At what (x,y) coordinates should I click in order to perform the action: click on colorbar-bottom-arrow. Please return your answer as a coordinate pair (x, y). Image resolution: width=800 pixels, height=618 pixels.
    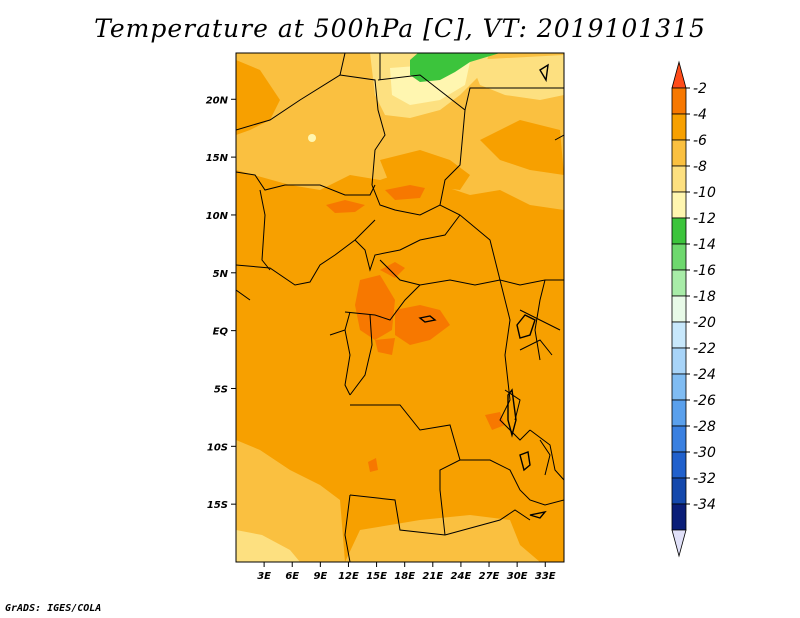
    Looking at the image, I should click on (679, 543).